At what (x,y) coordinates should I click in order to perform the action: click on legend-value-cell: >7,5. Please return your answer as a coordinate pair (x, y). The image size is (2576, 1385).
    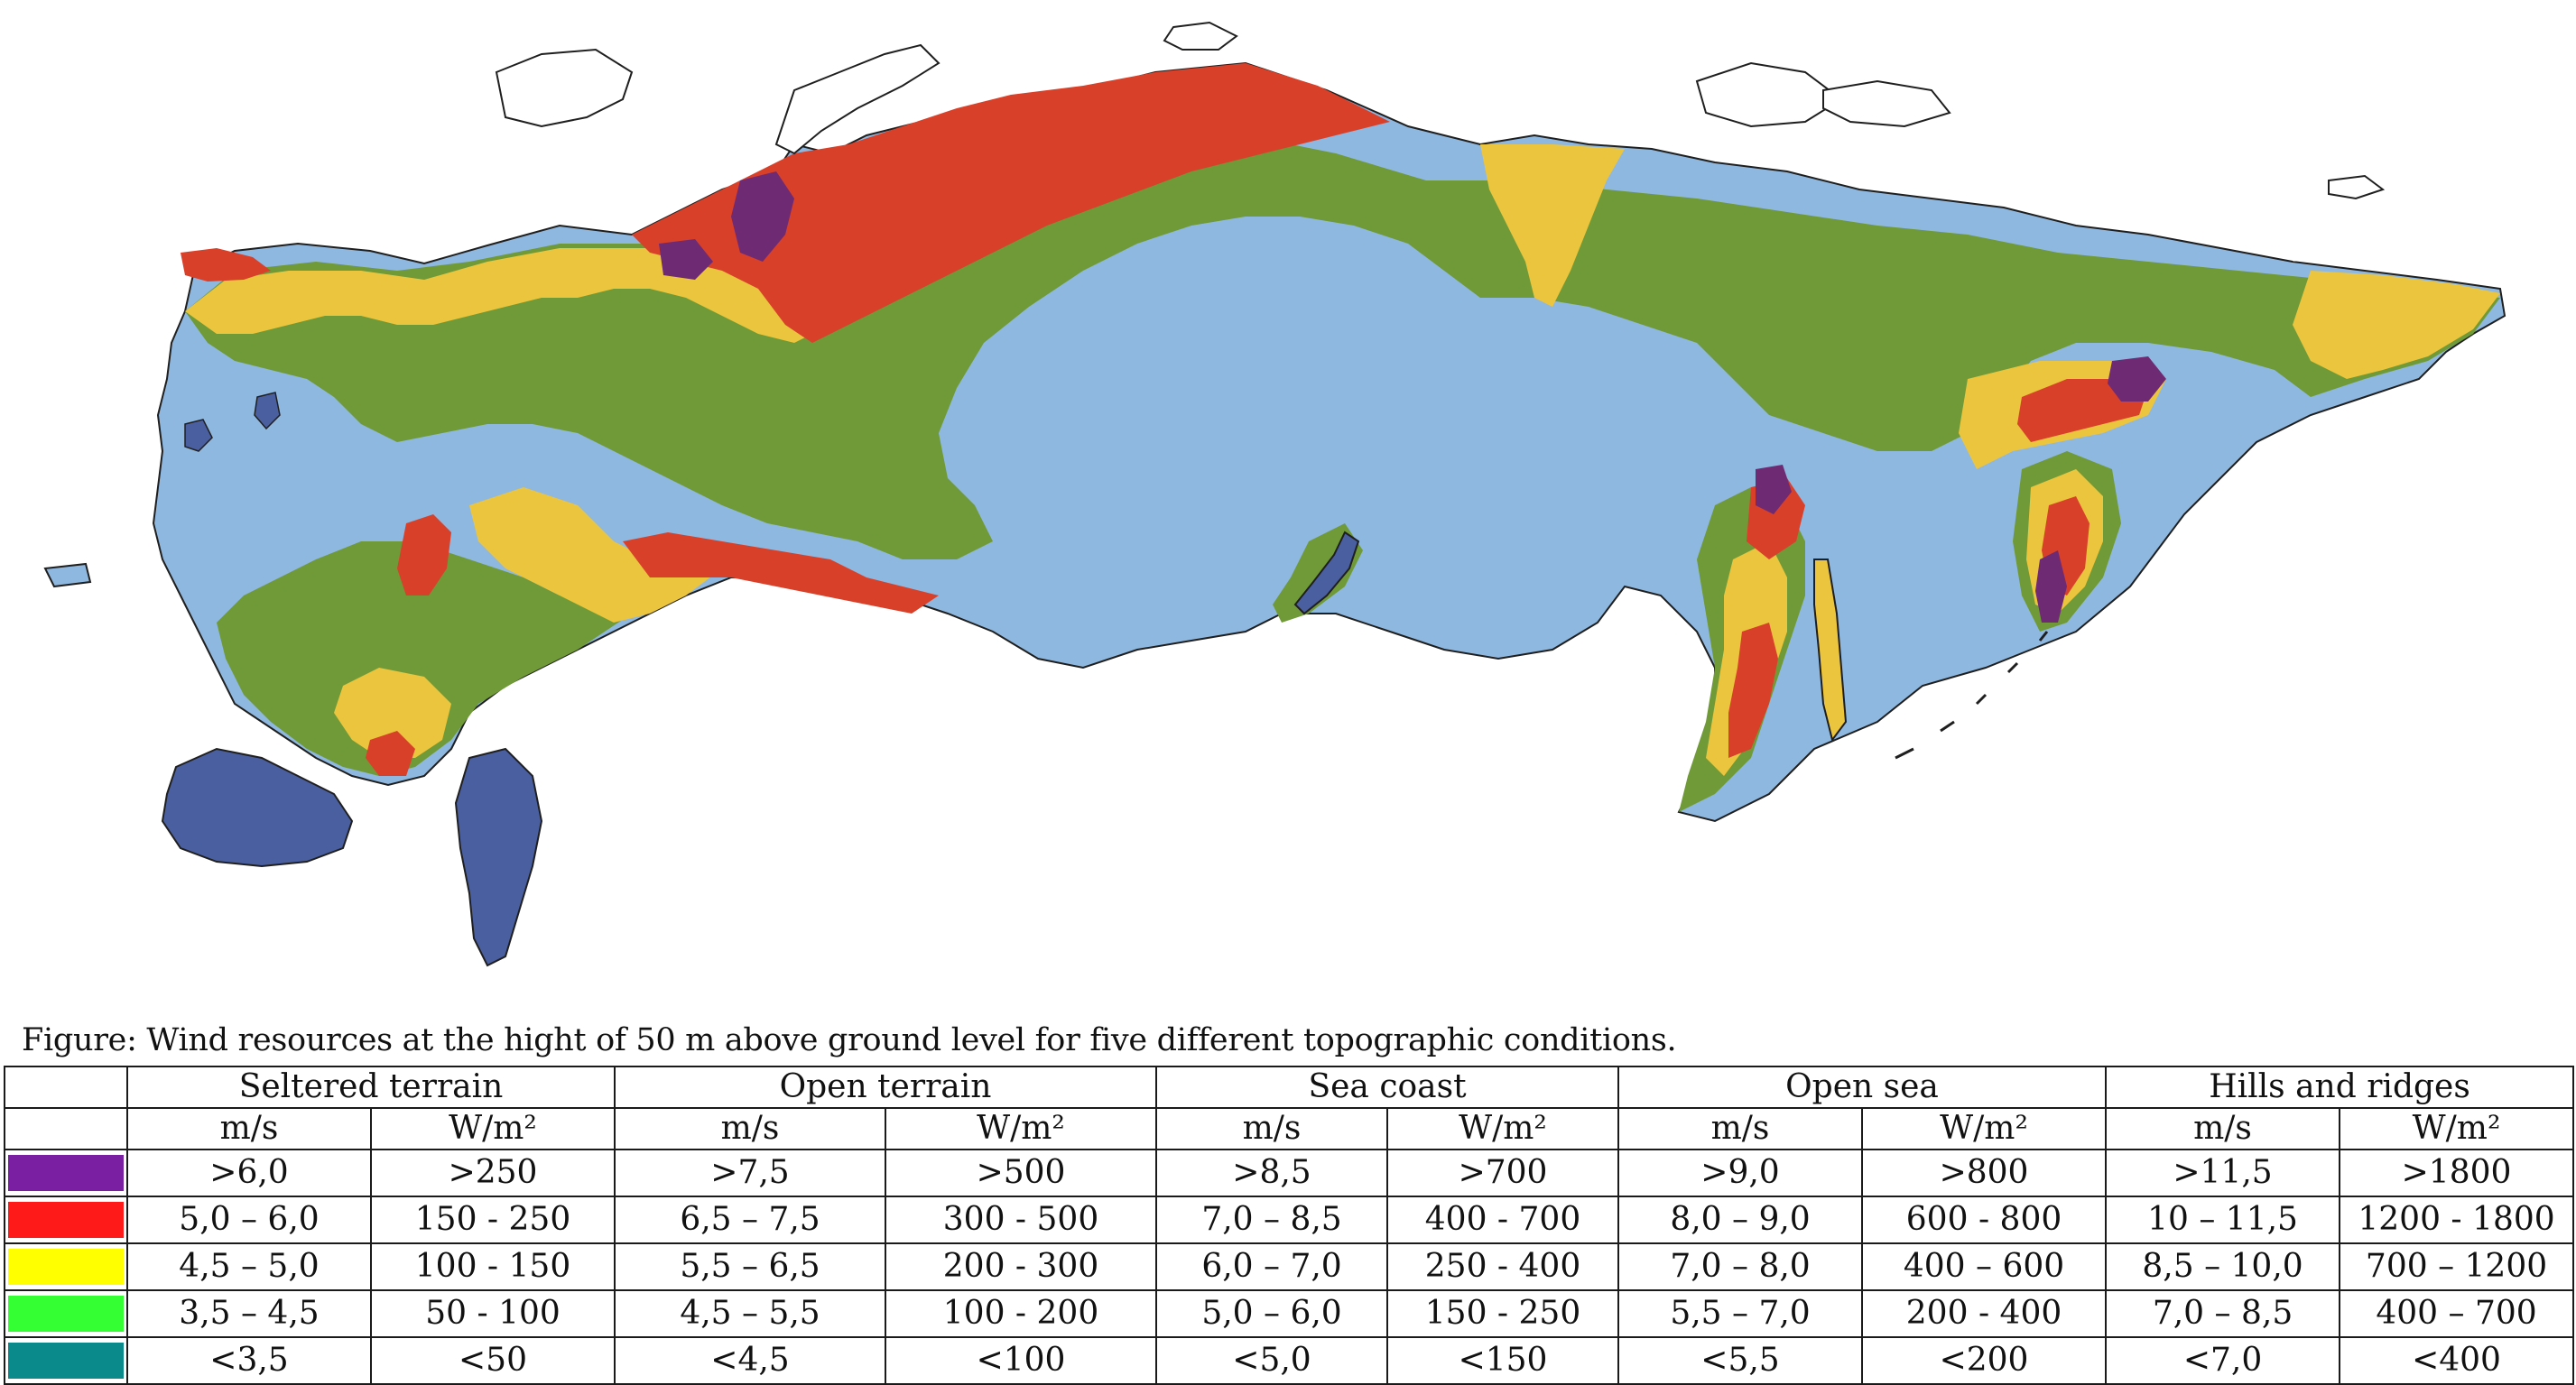
    Looking at the image, I should click on (751, 1173).